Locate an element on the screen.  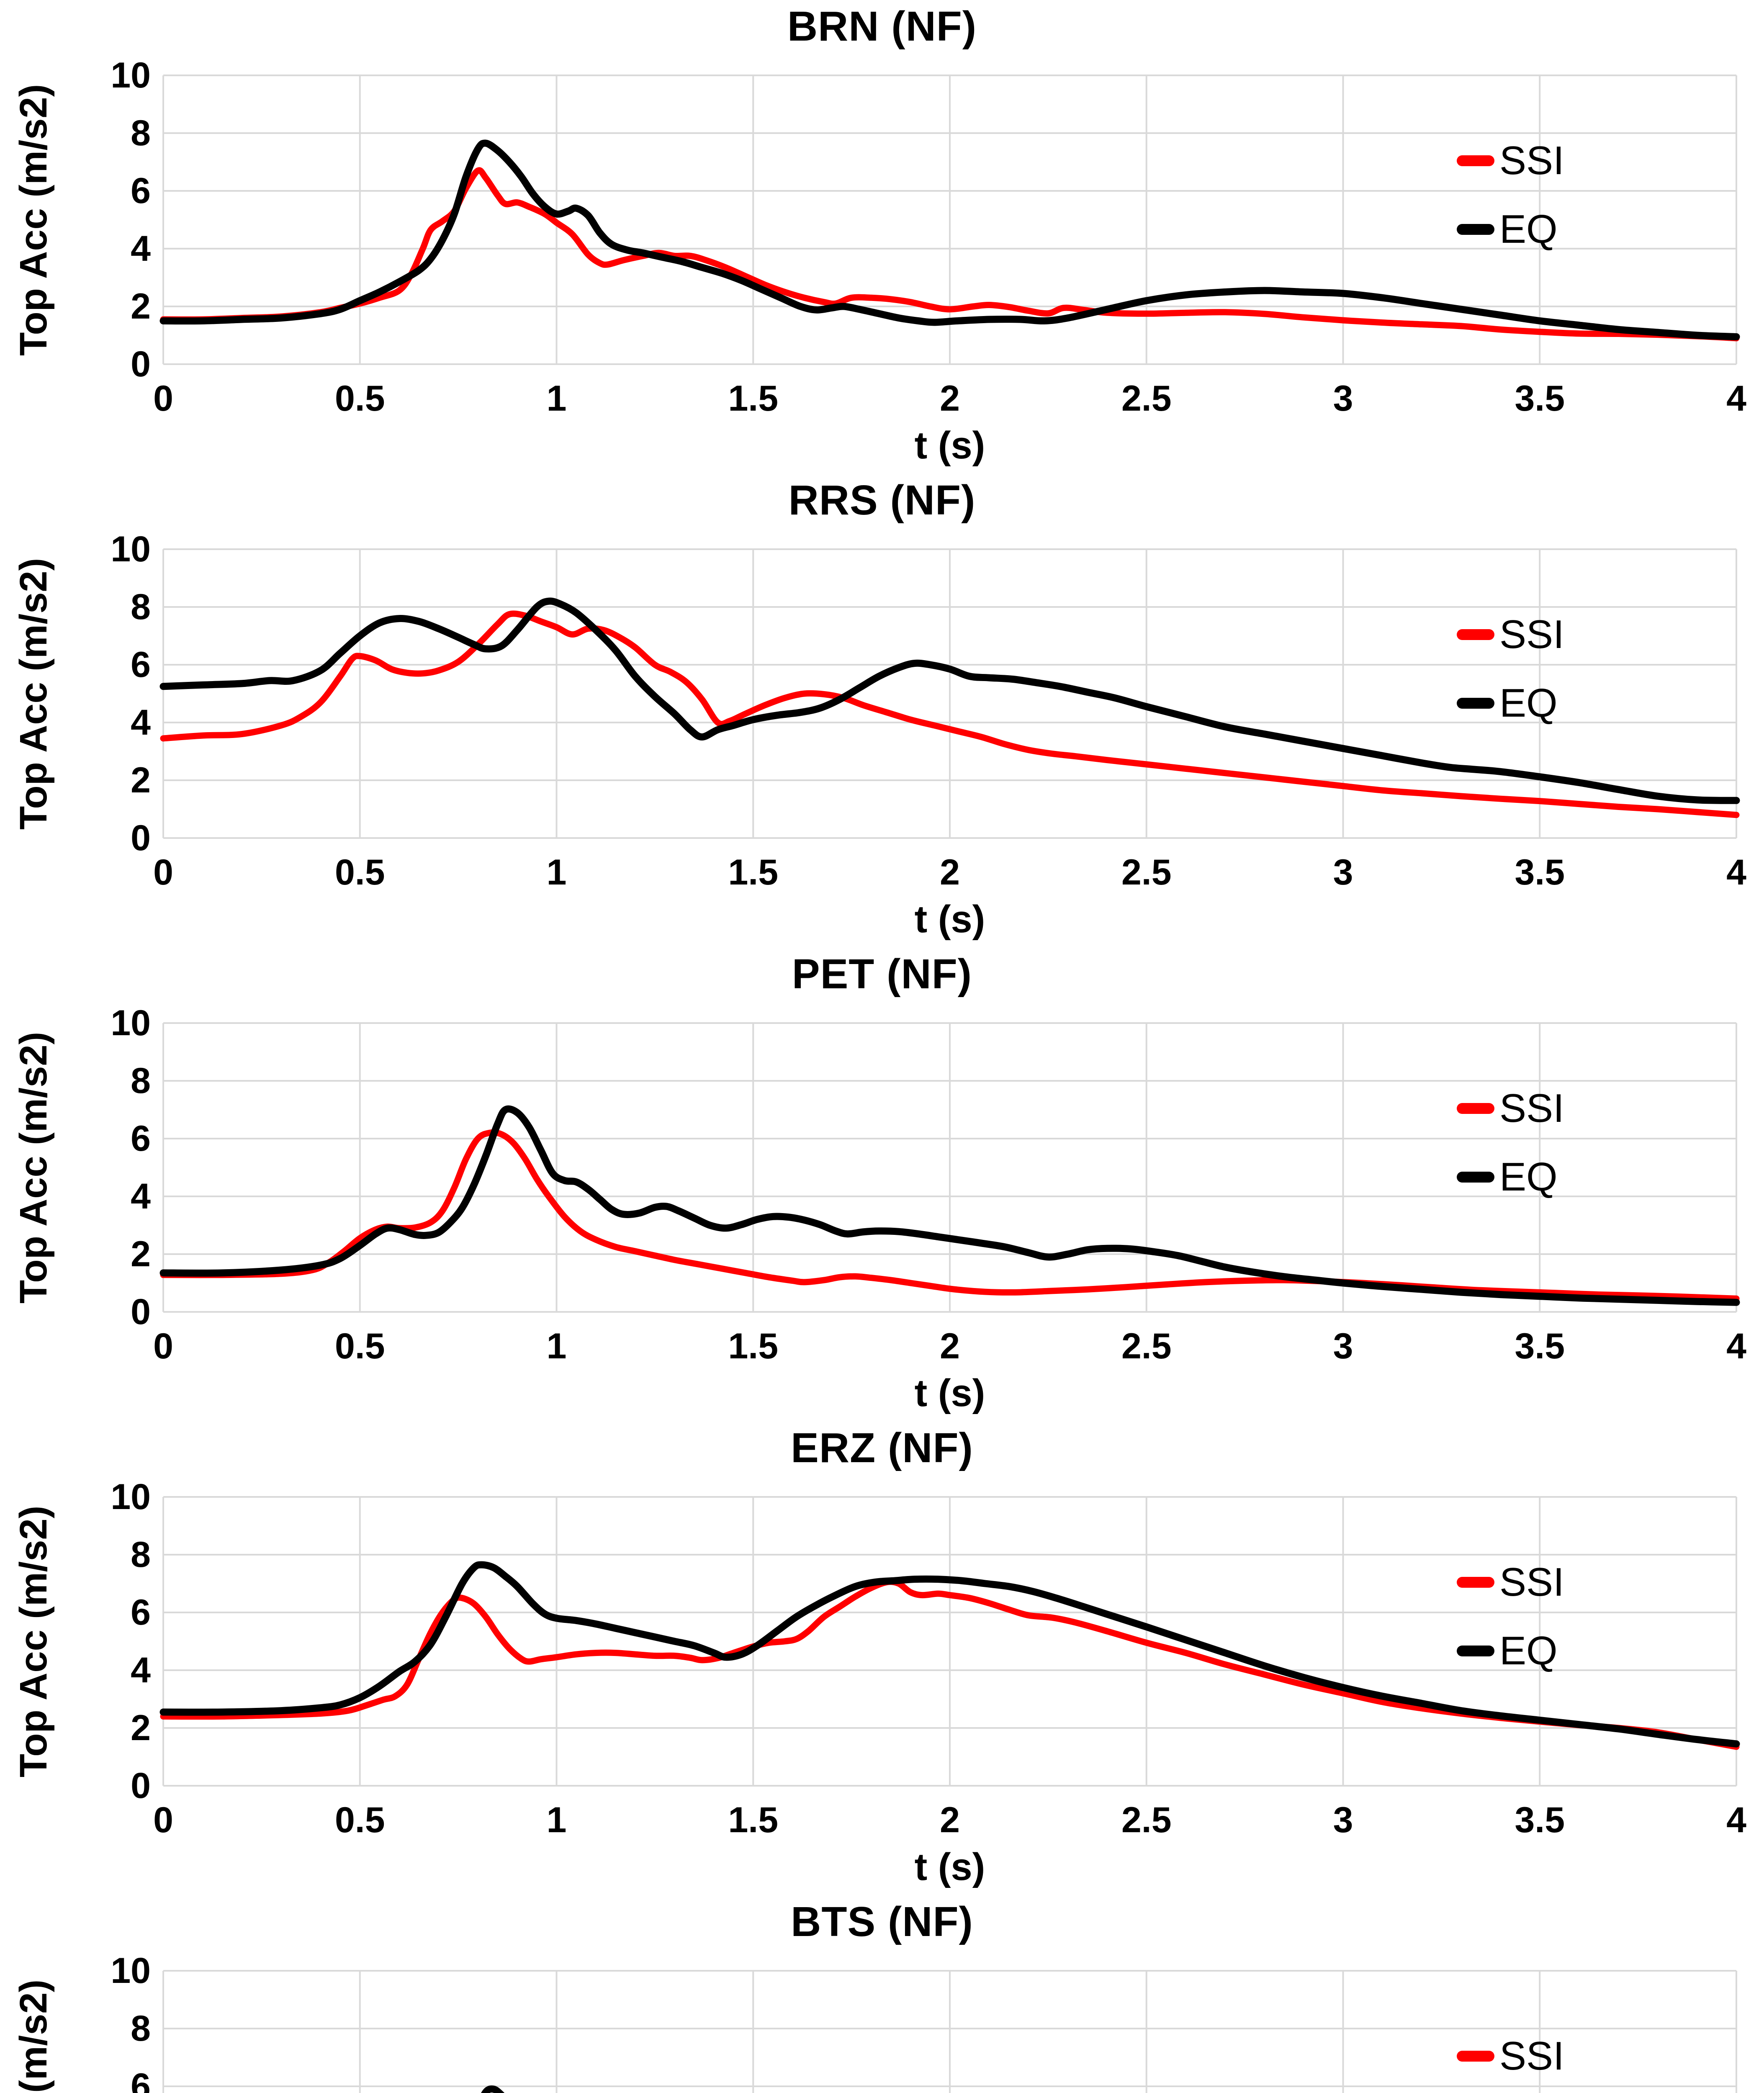
x-tick-label: 2 is located at coordinates (950, 398).